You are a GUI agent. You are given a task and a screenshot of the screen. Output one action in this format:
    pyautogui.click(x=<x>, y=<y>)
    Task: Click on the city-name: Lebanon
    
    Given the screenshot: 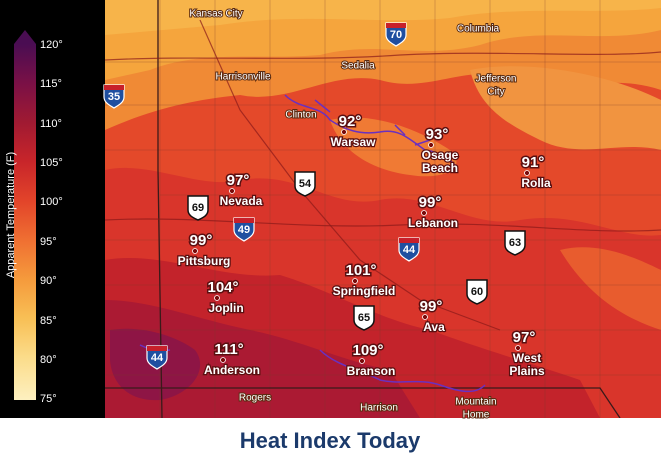 What is the action you would take?
    pyautogui.click(x=433, y=223)
    